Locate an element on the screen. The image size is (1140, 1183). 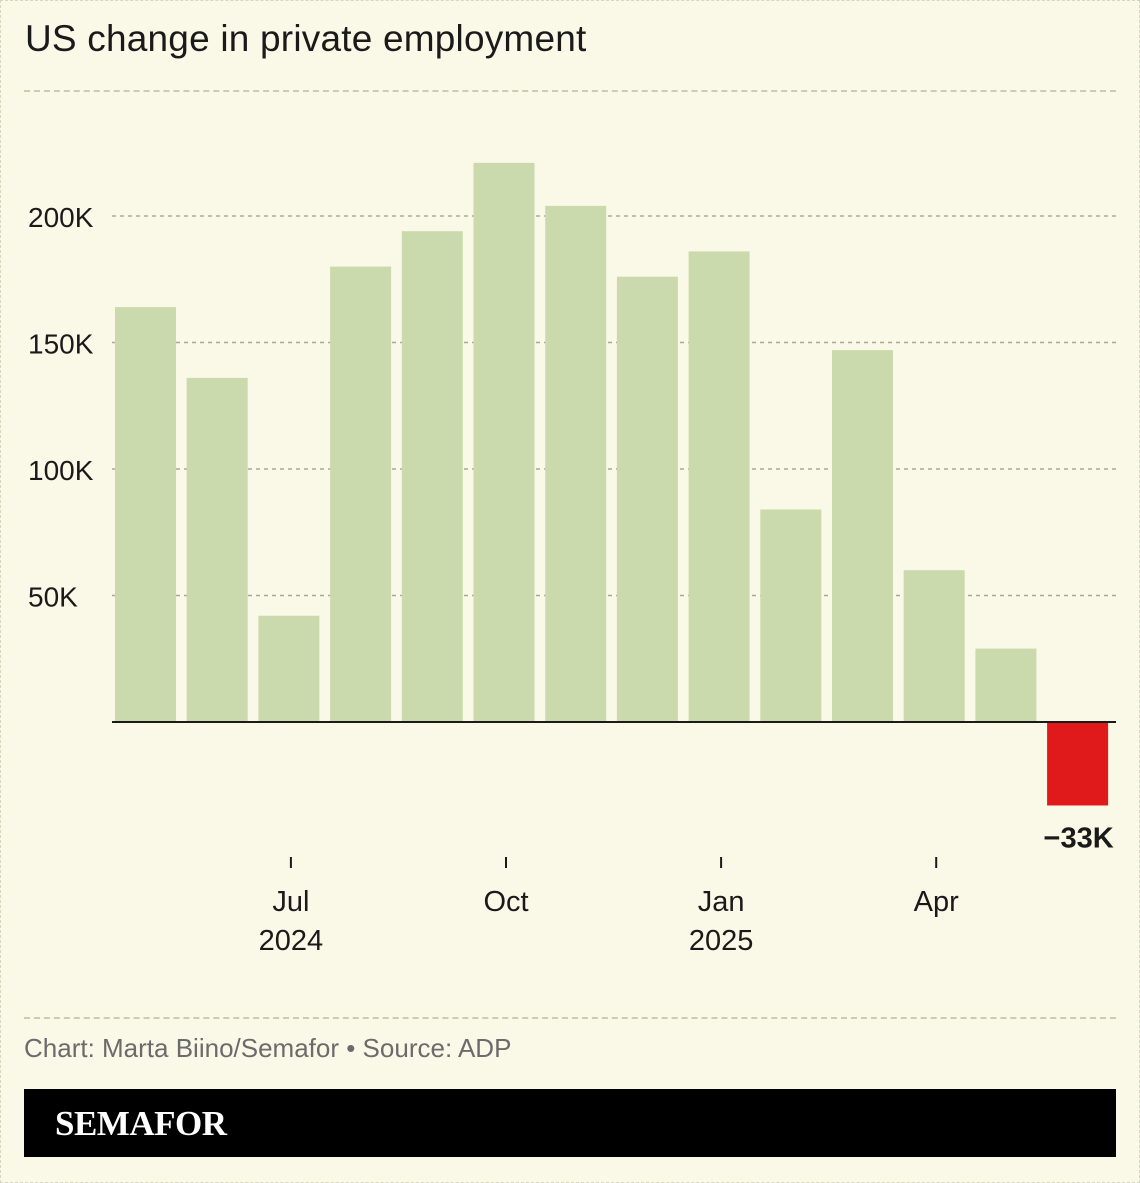
footer-divider is located at coordinates (570, 1018).